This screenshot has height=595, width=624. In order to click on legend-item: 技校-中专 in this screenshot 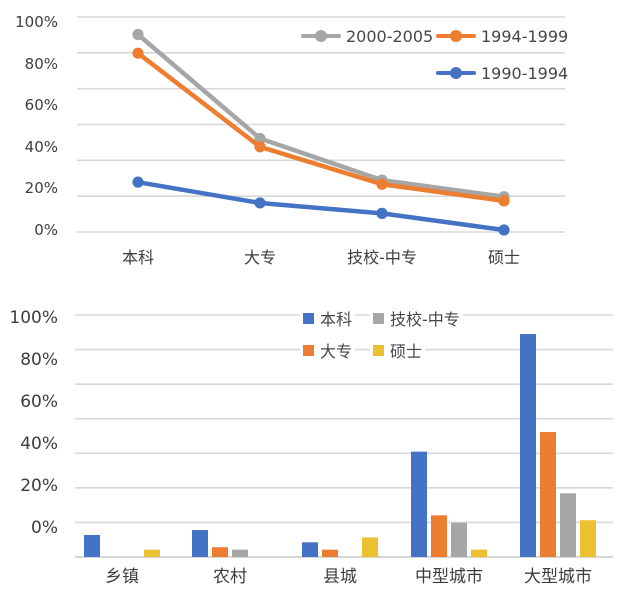, I will do `click(416, 318)`.